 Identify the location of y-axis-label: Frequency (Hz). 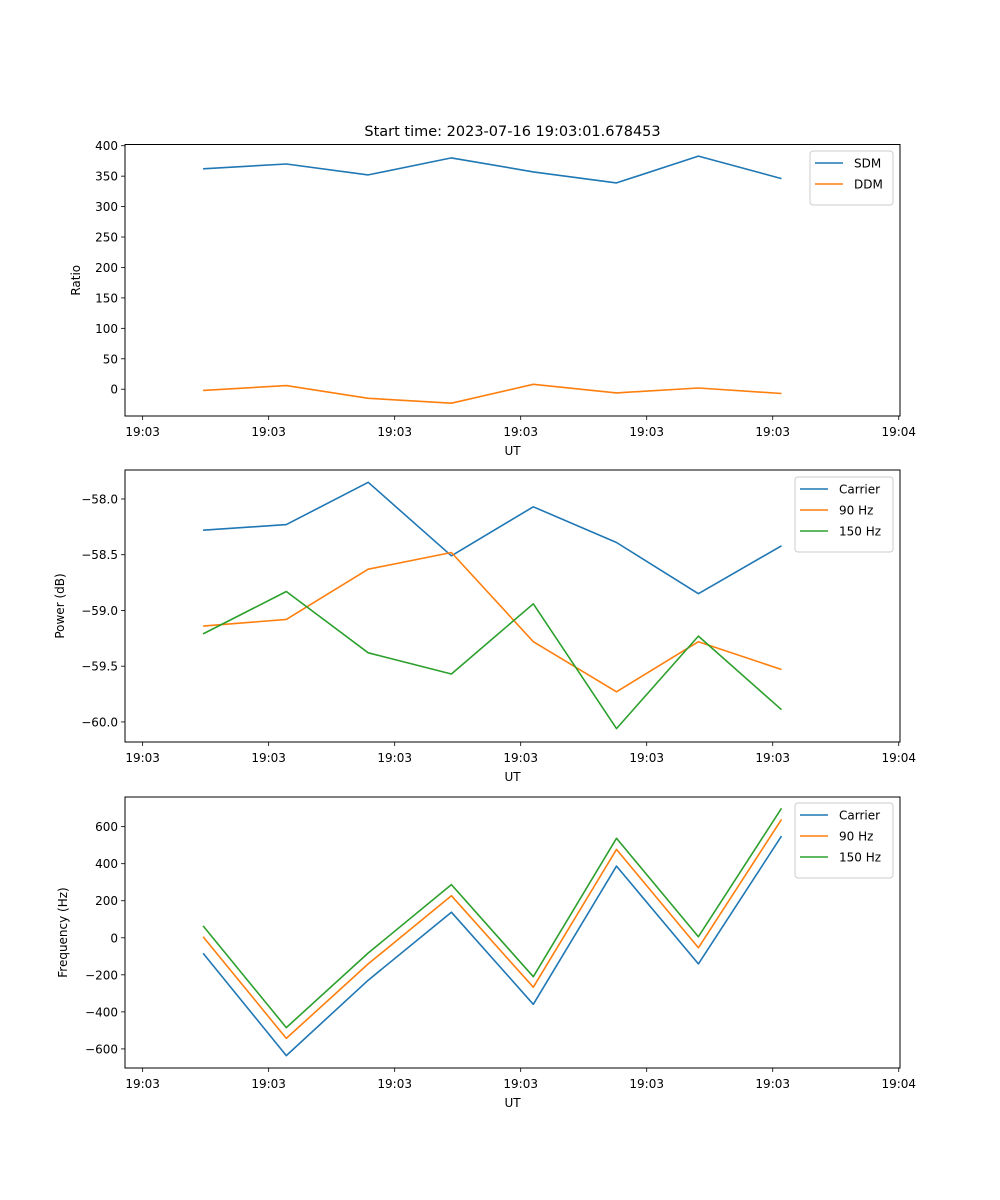
(63, 932).